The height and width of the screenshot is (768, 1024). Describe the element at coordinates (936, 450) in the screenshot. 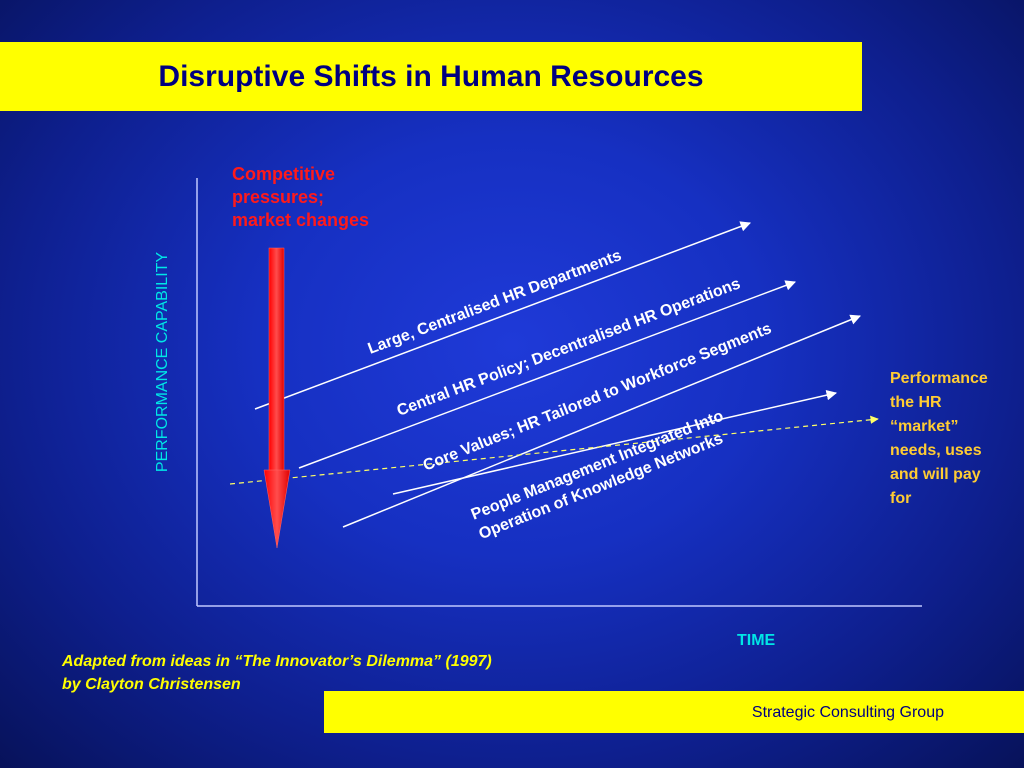

I see `right-note-line: needs, uses` at that location.